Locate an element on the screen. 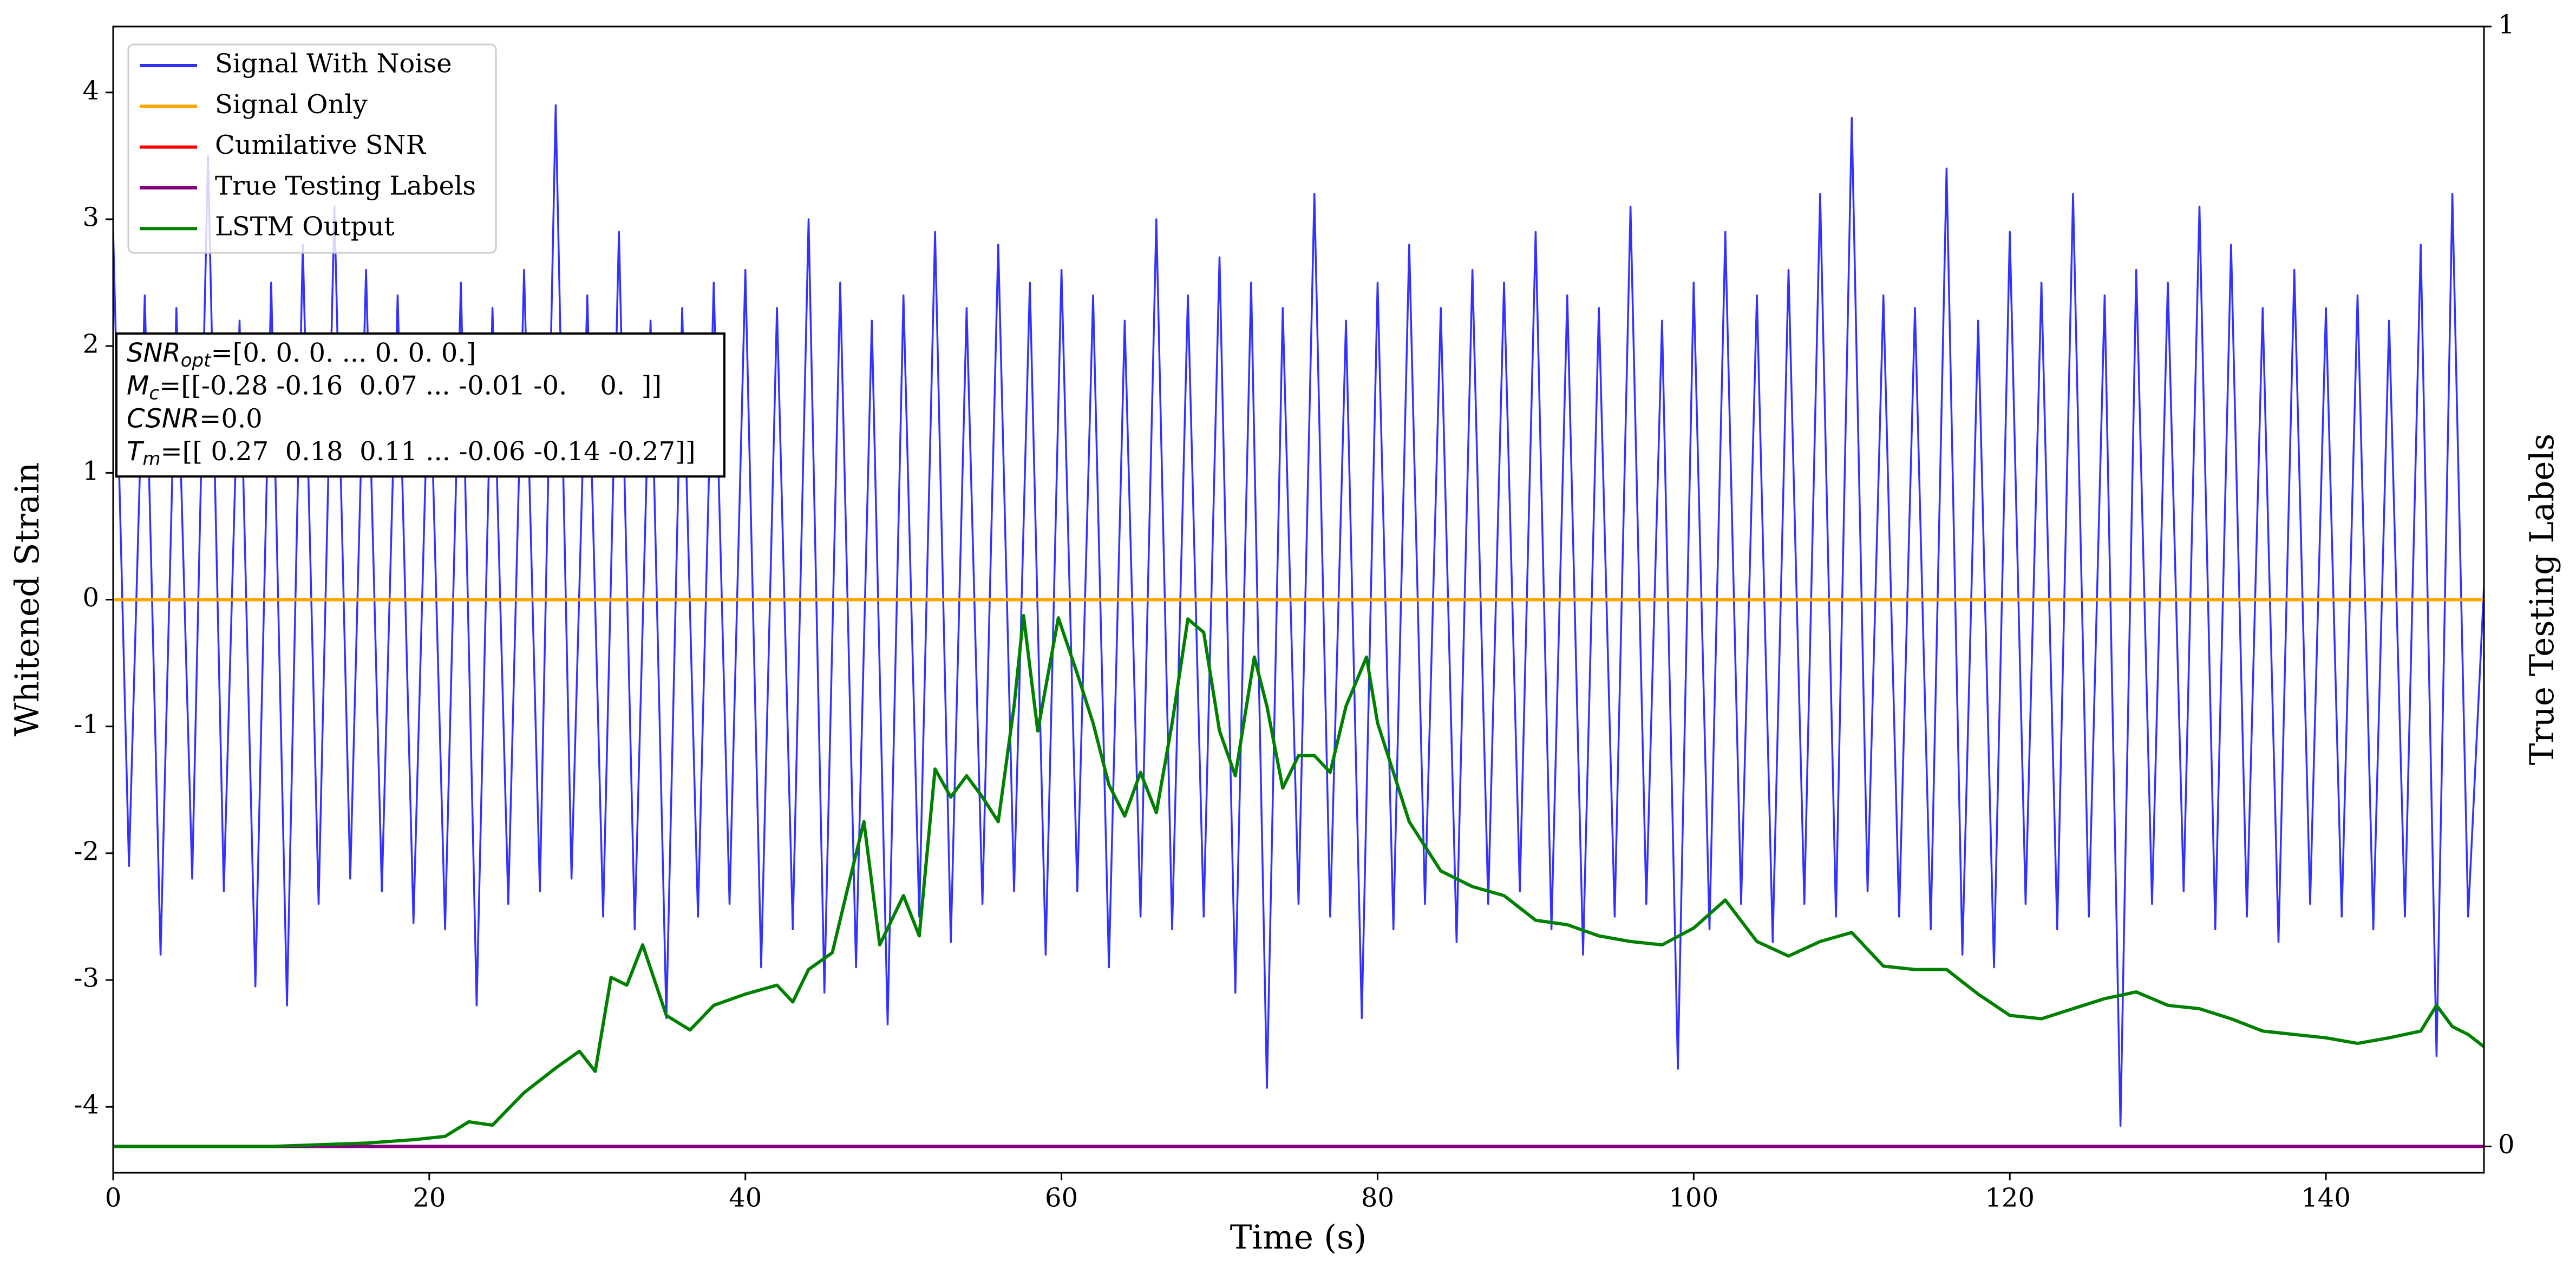  y-tick-label: 2 is located at coordinates (90, 344).